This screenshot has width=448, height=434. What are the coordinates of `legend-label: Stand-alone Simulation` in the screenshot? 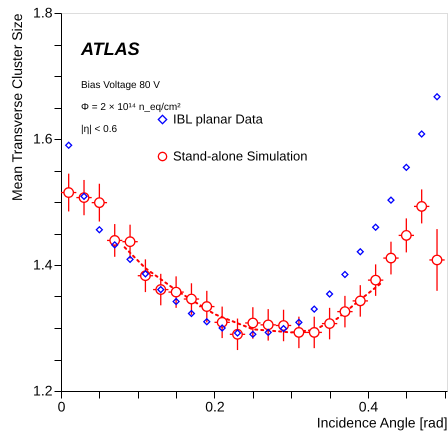 It's located at (240, 156).